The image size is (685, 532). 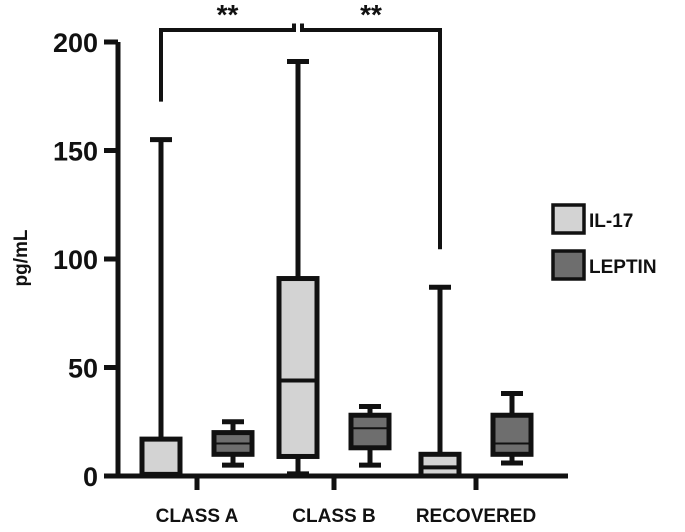 What do you see at coordinates (161, 308) in the screenshot?
I see `box-il-17-class-a` at bounding box center [161, 308].